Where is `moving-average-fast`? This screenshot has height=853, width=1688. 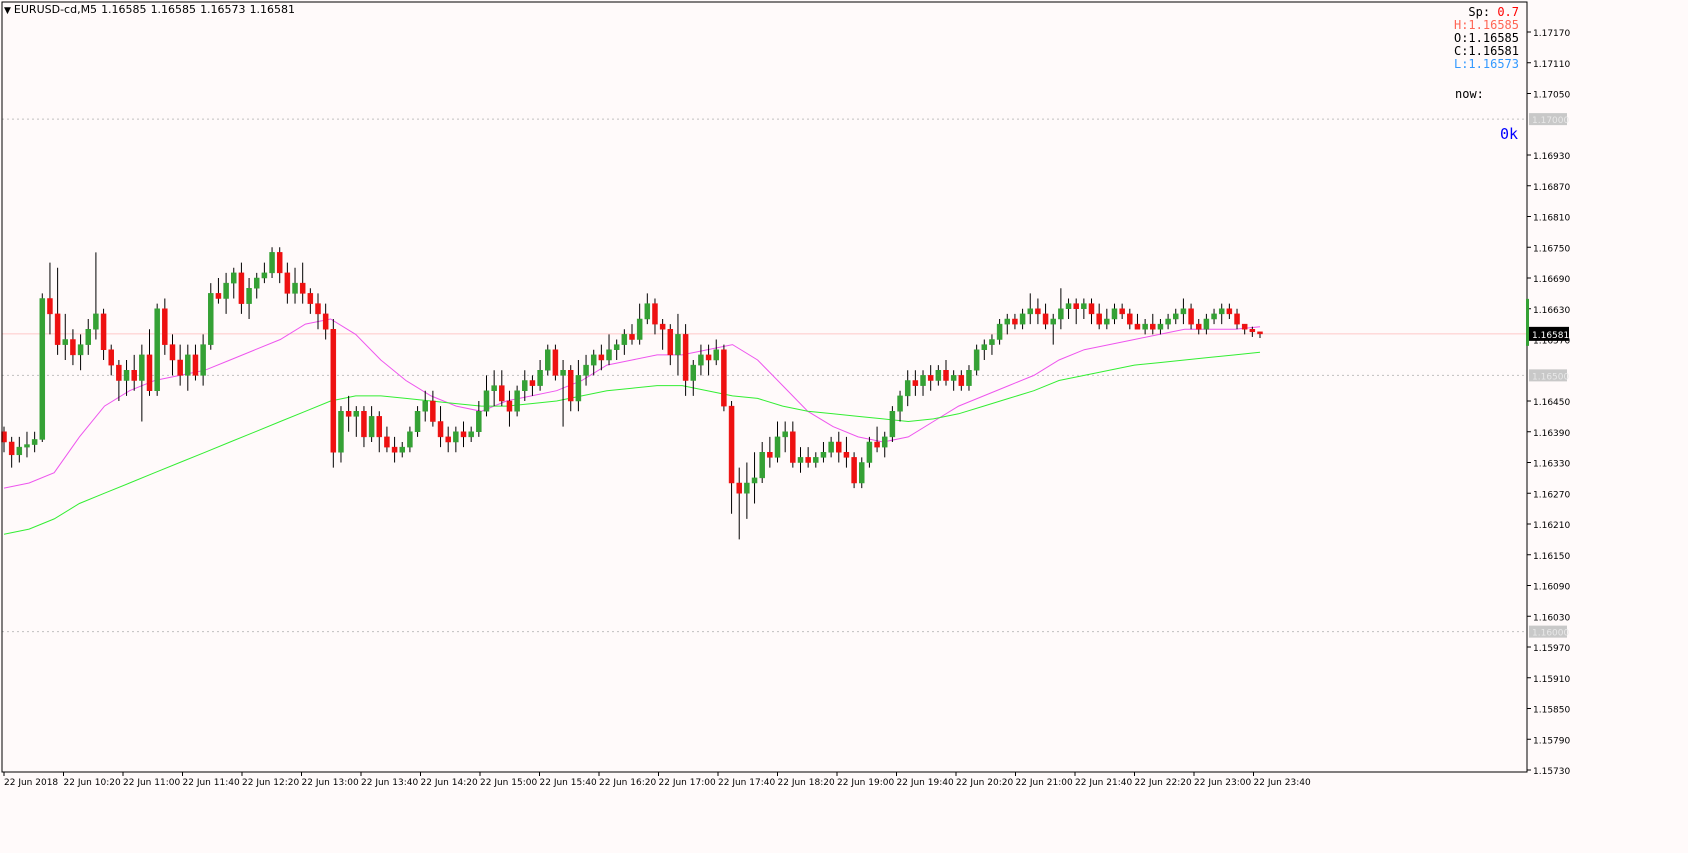 moving-average-fast is located at coordinates (632, 403).